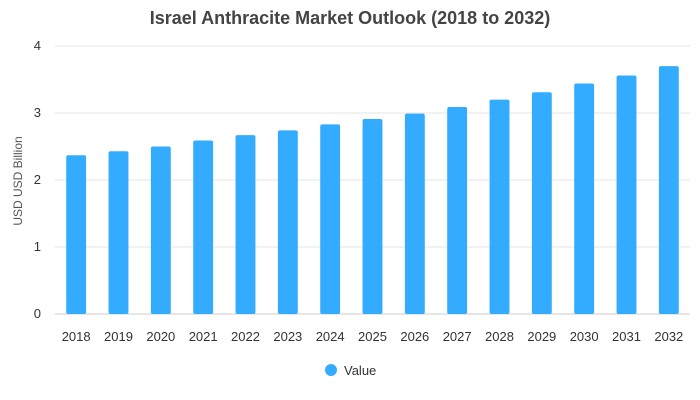 The width and height of the screenshot is (700, 400). Describe the element at coordinates (457, 336) in the screenshot. I see `x-tick-label: 2027` at that location.